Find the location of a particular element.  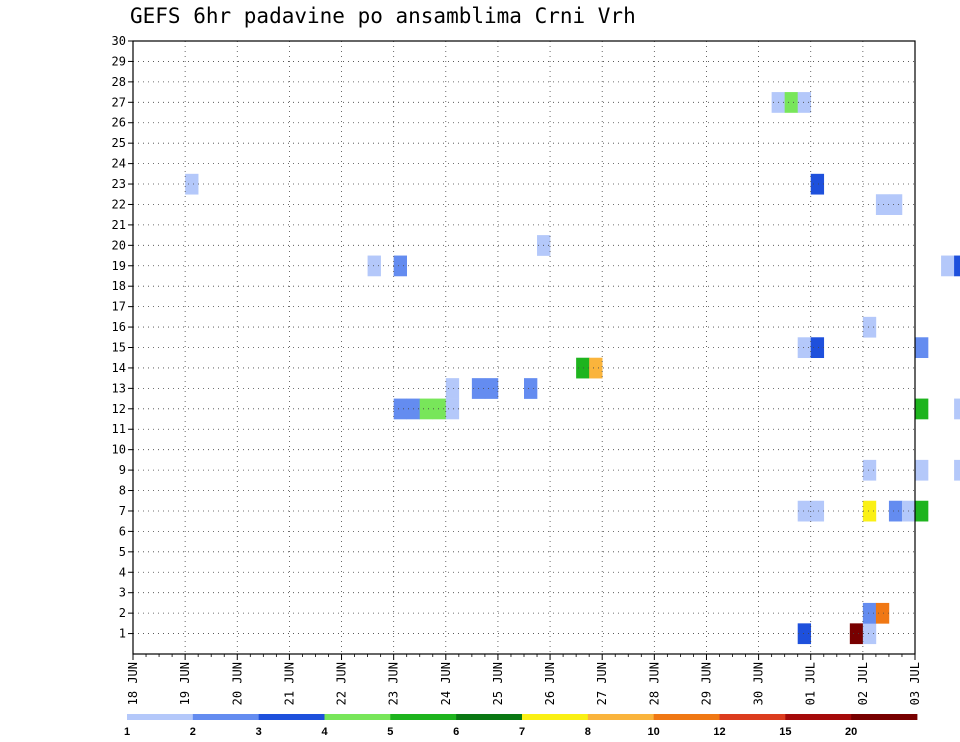

ensemble-cell-m27-t51 is located at coordinates (804, 102).